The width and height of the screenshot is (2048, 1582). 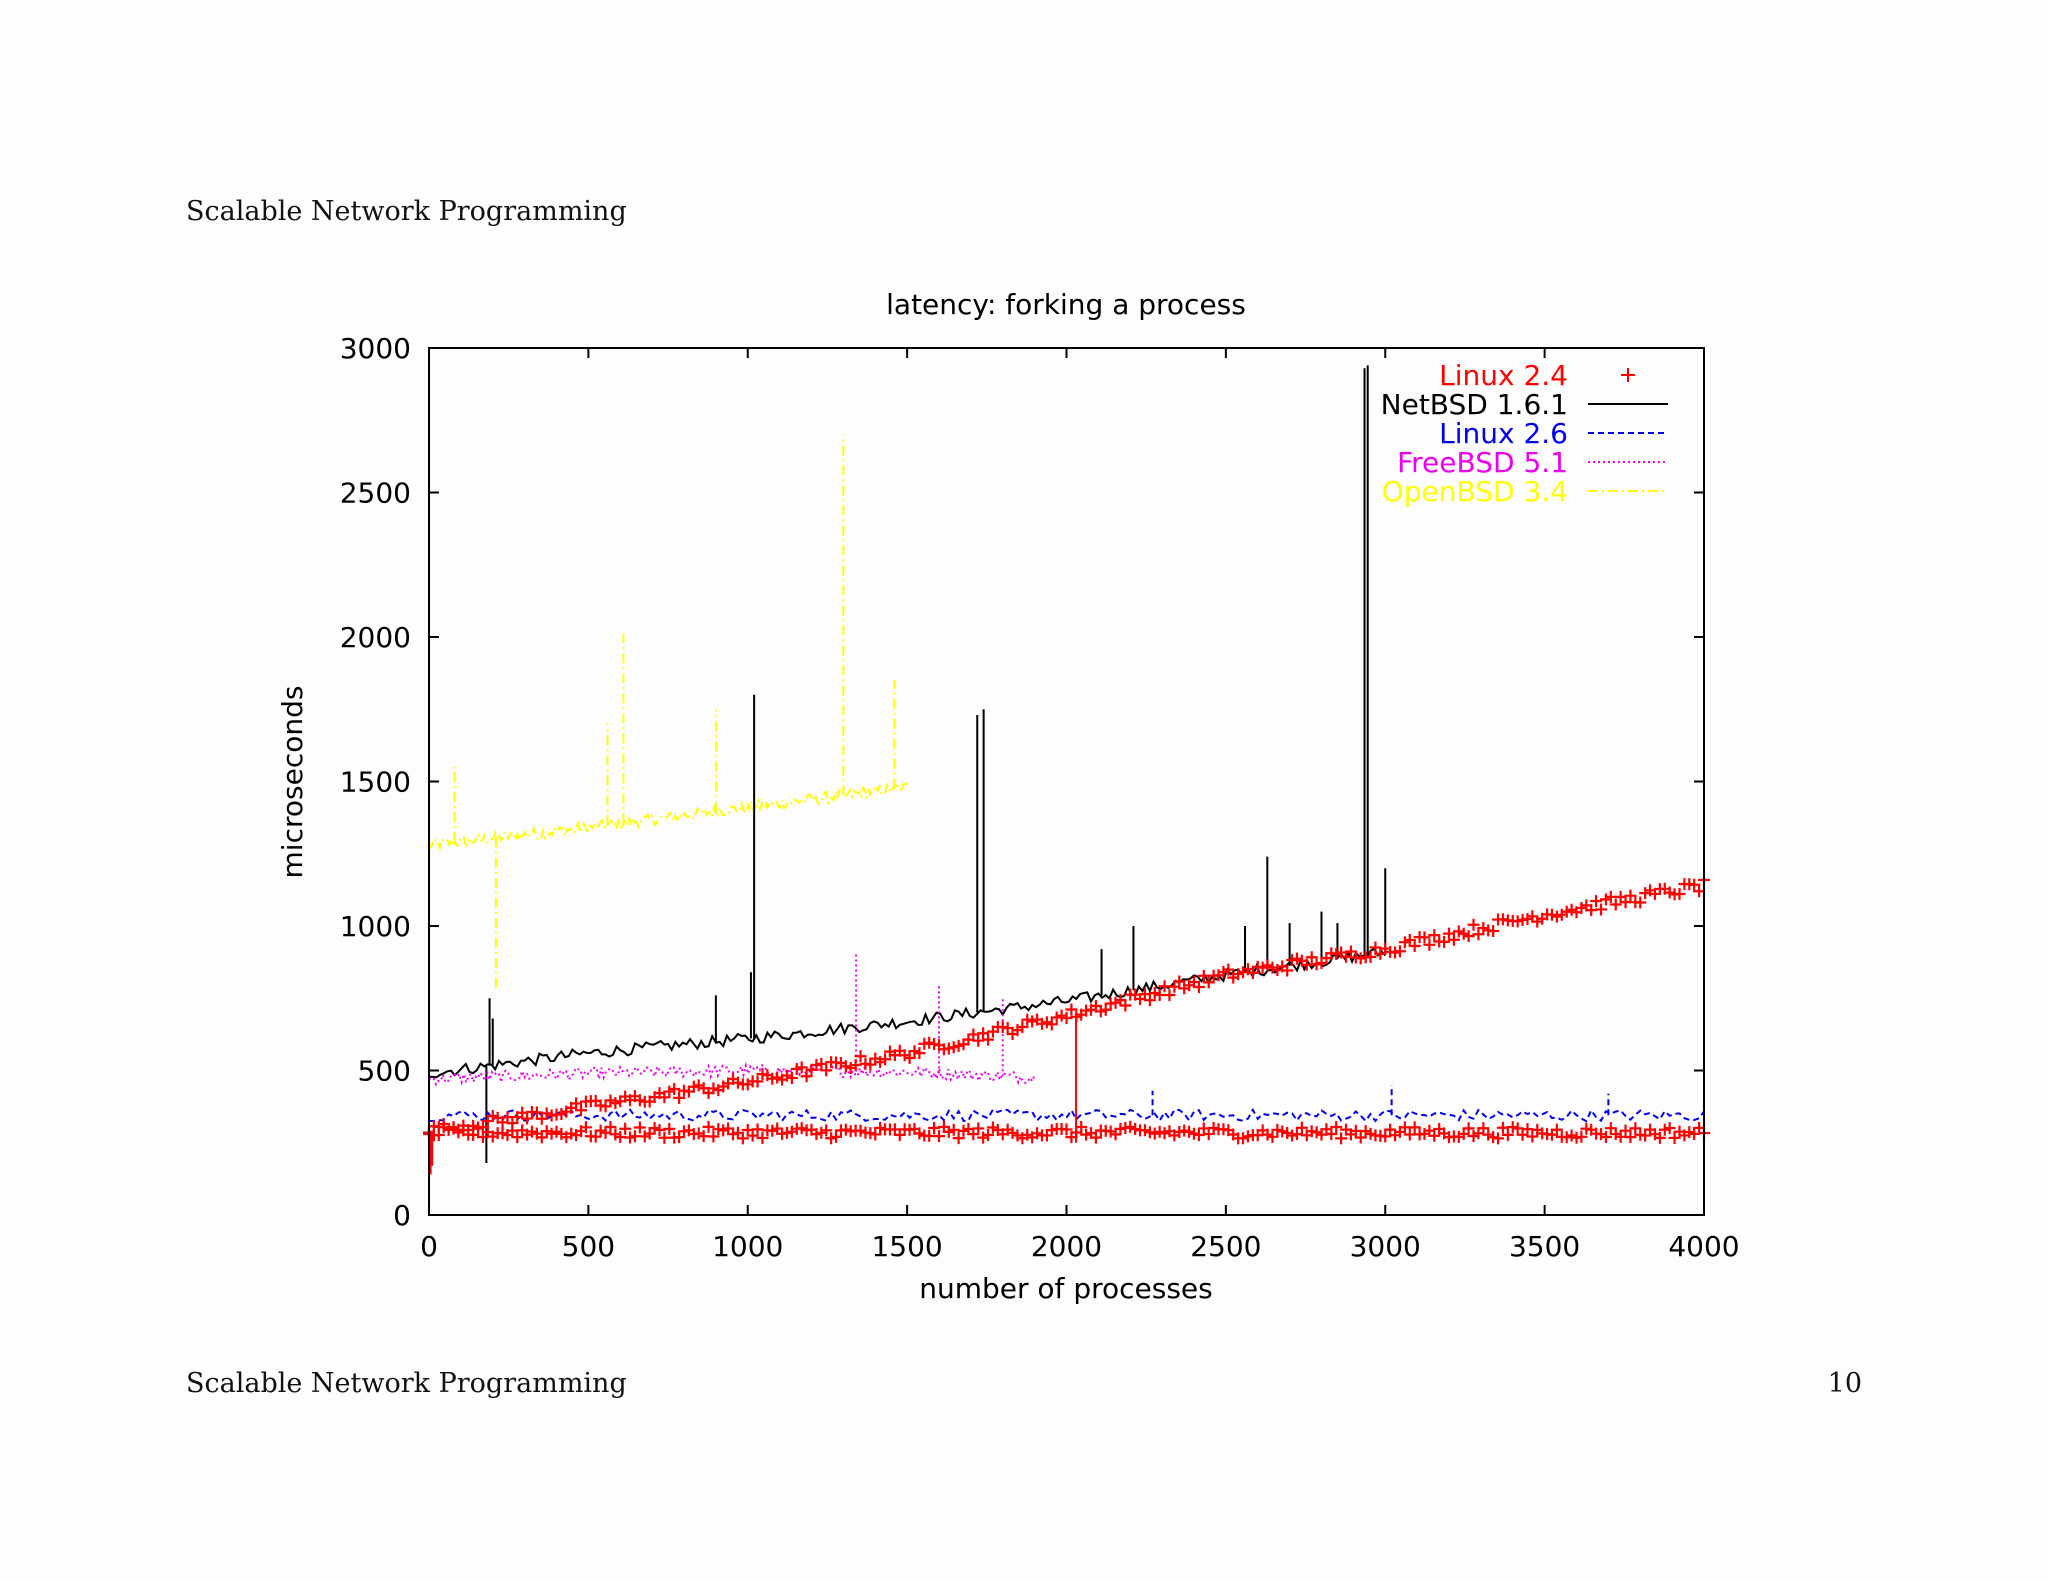 I want to click on page-header: Scalable Network Programming, so click(x=406, y=211).